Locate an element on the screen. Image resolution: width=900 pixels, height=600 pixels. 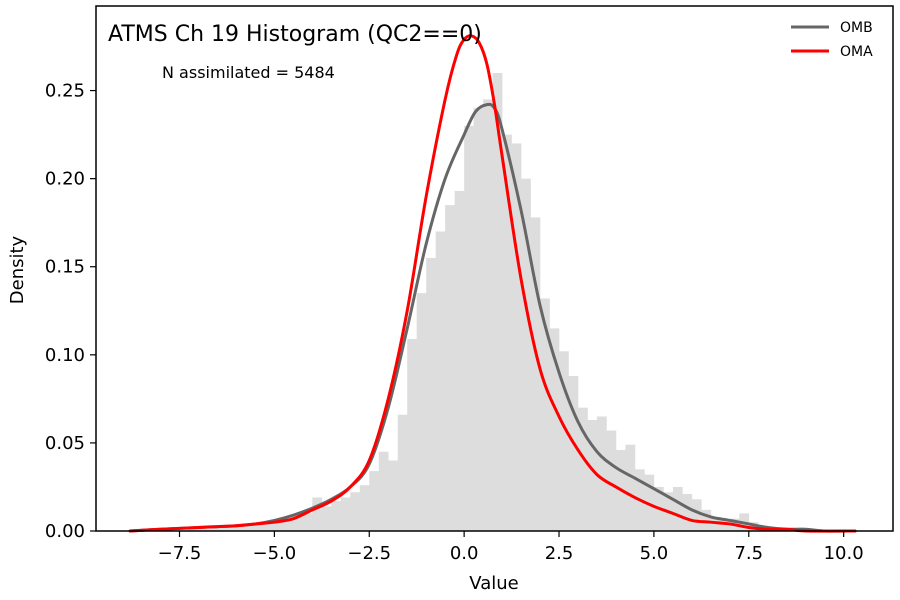
chart-title: ATMS Ch 19 Histogram (QC2==0) is located at coordinates (295, 34).